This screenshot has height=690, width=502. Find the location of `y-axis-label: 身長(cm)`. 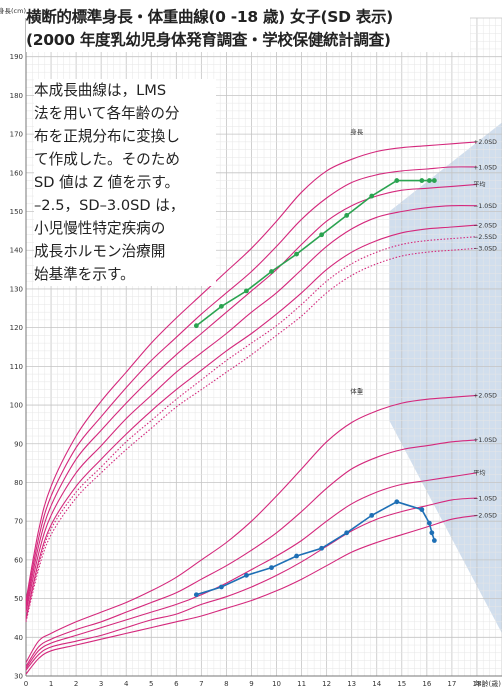

y-axis-label: 身長(cm) is located at coordinates (13, 10).